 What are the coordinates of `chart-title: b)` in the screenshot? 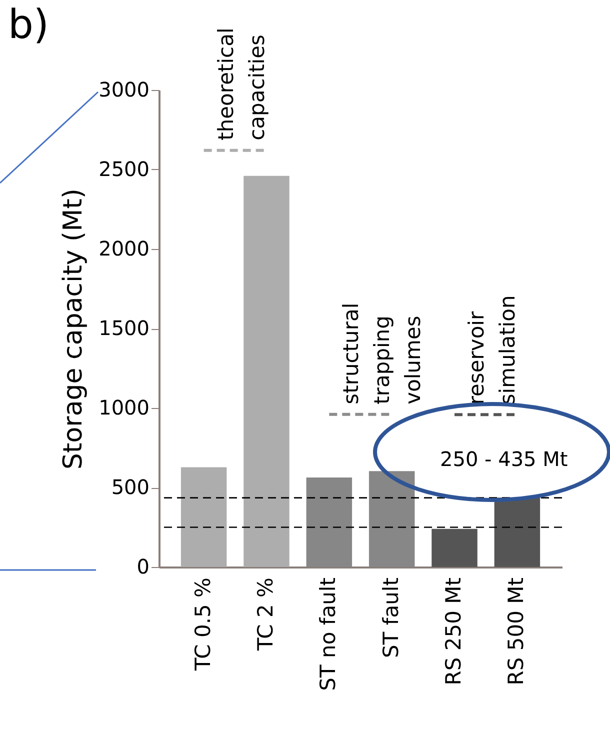 It's located at (28, 25).